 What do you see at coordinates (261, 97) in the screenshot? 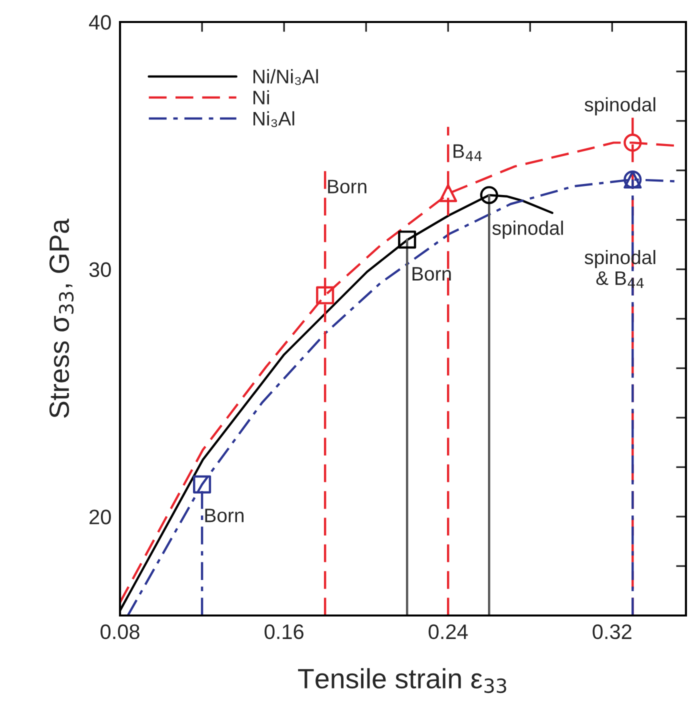
I see `legend-label: Ni` at bounding box center [261, 97].